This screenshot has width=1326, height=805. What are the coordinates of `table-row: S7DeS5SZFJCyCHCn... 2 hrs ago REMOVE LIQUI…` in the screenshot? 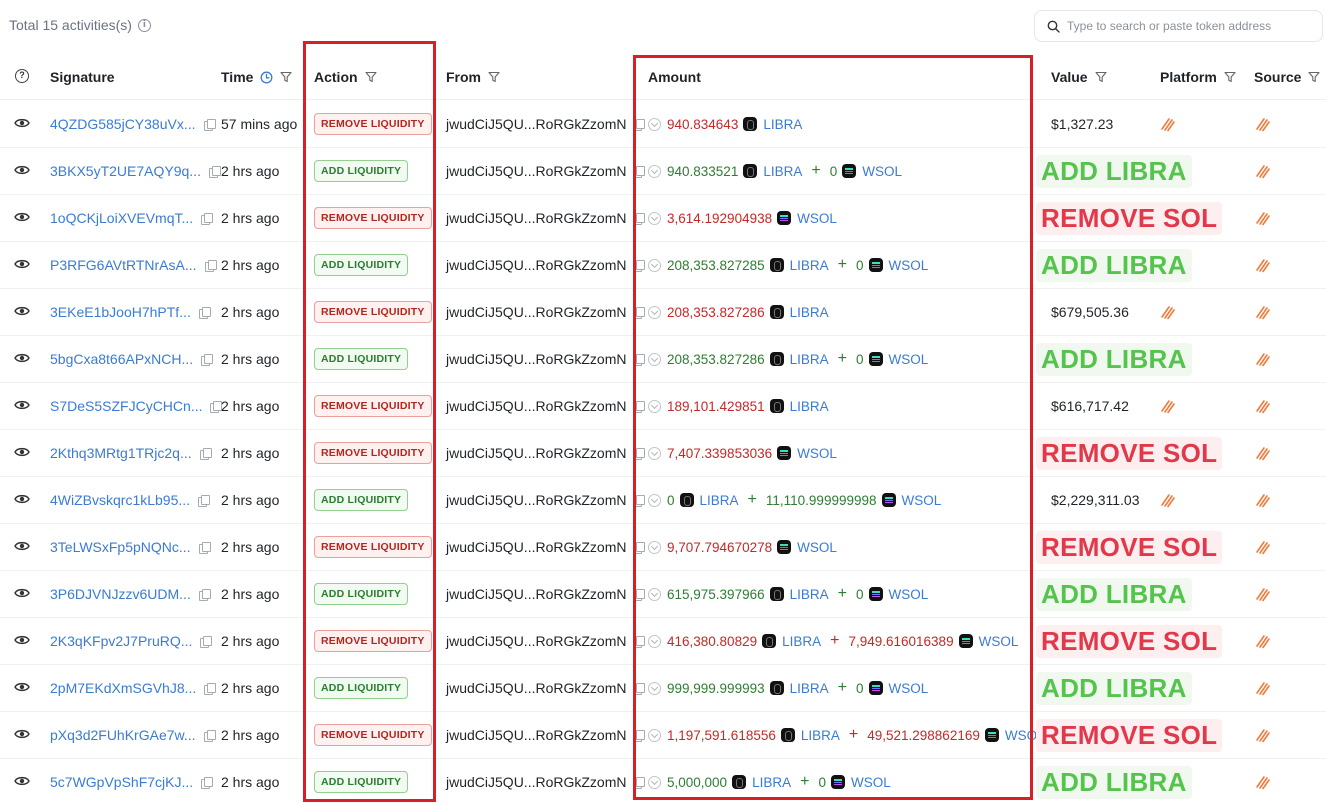 It's located at (663, 406).